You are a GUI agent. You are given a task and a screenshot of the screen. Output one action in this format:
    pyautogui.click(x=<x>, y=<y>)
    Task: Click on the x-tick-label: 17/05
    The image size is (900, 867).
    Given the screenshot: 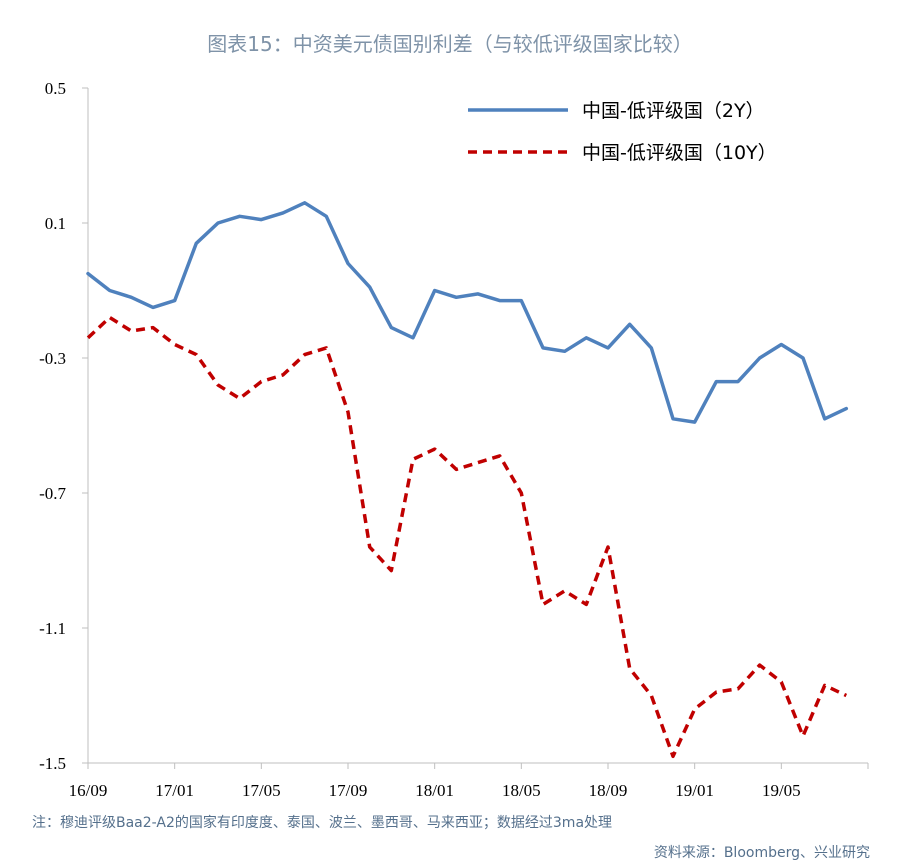 What is the action you would take?
    pyautogui.click(x=261, y=790)
    